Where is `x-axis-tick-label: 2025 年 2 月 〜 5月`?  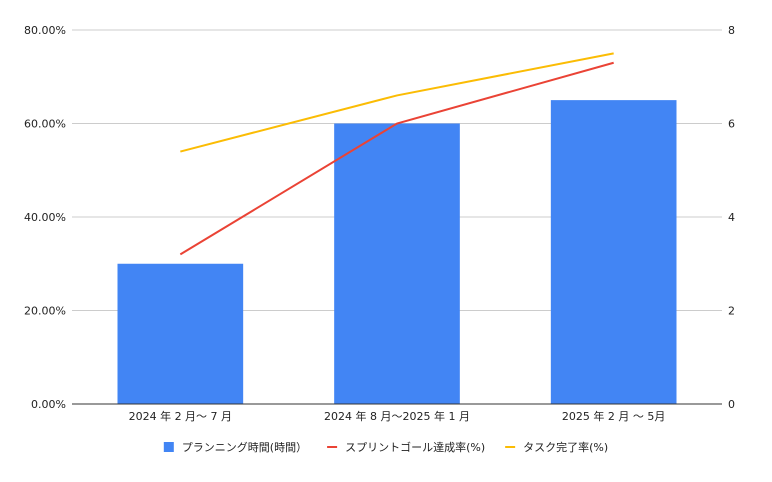 x-axis-tick-label: 2025 年 2 月 〜 5月 is located at coordinates (613, 416).